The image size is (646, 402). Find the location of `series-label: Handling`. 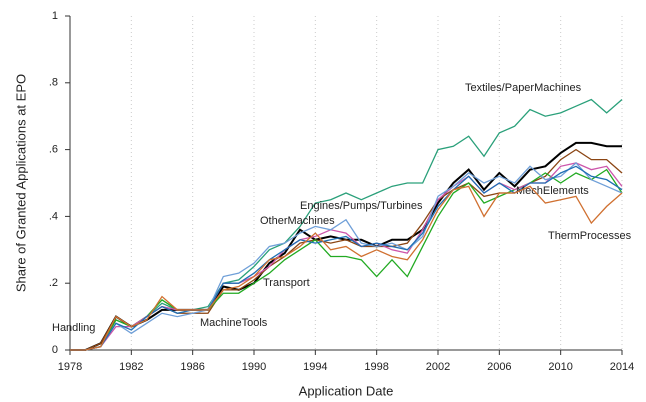

series-label: Handling is located at coordinates (73, 328).